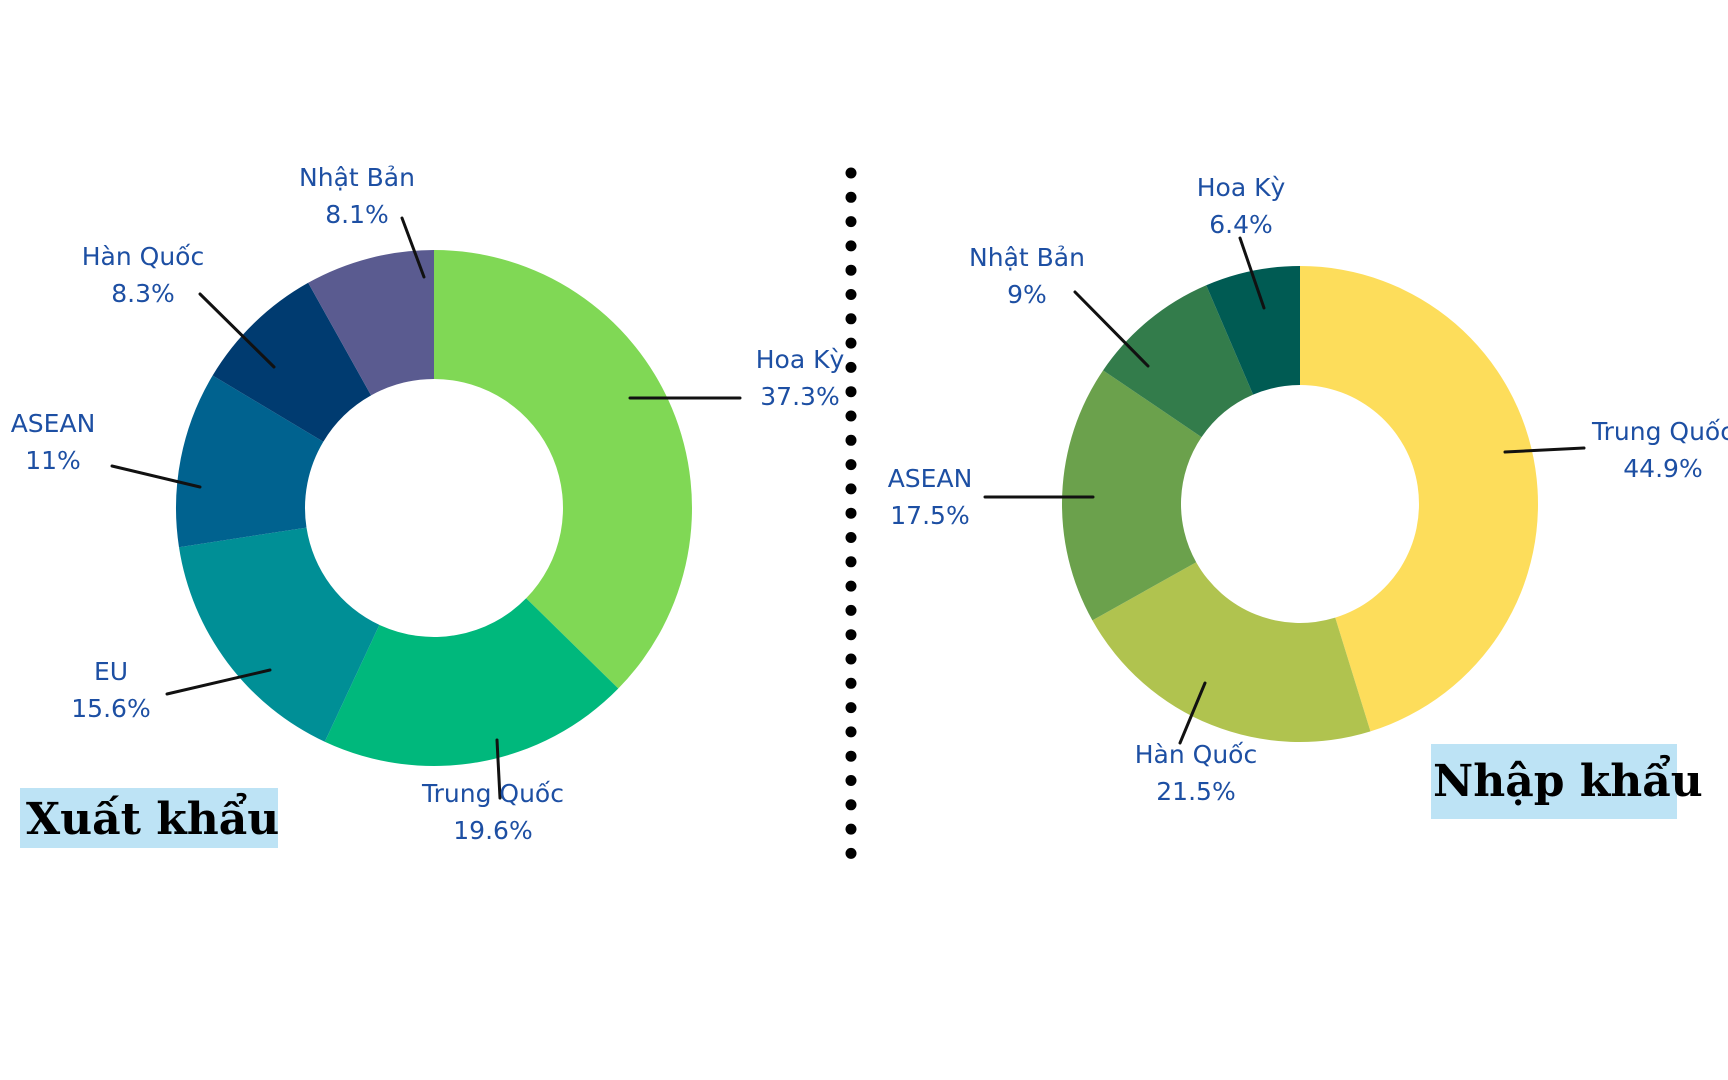 The height and width of the screenshot is (1080, 1728). I want to click on export-label-eu: EU 15.6%, so click(110, 690).